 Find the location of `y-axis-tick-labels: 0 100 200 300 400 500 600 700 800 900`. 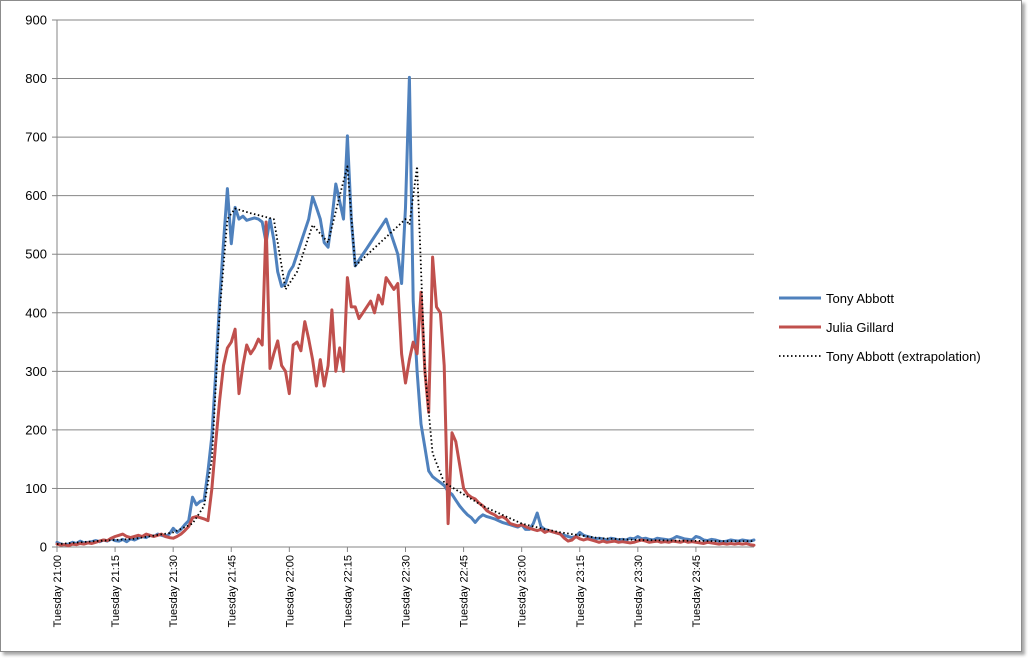

y-axis-tick-labels: 0 100 200 300 400 500 600 700 800 900 is located at coordinates (36, 284).